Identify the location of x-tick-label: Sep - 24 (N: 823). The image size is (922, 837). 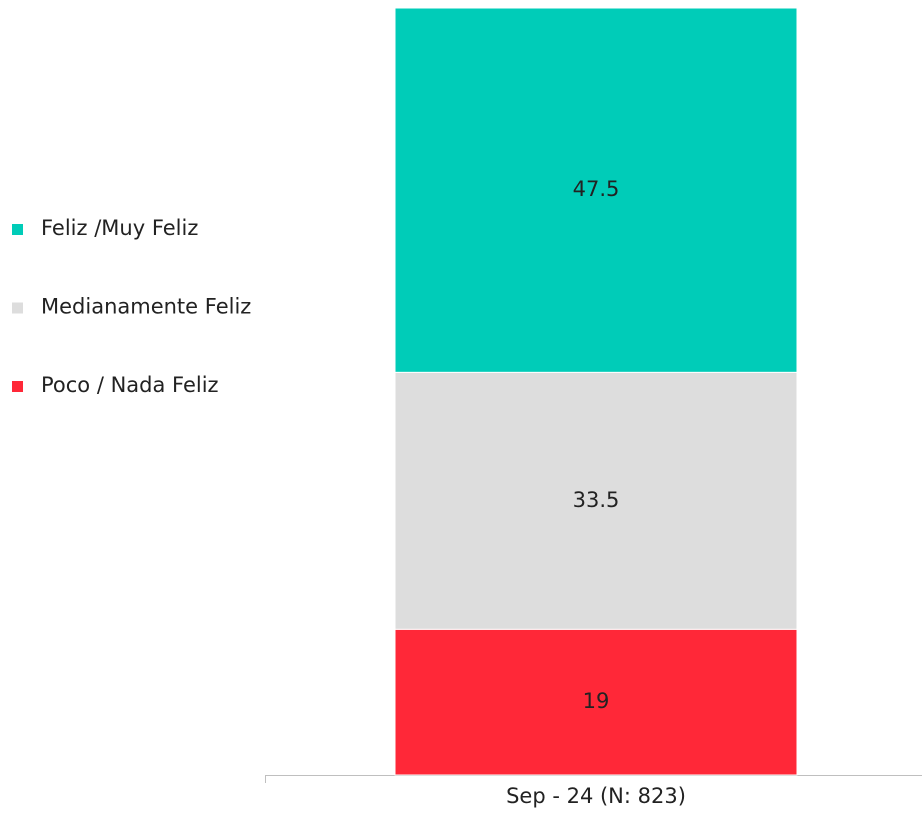
(596, 796).